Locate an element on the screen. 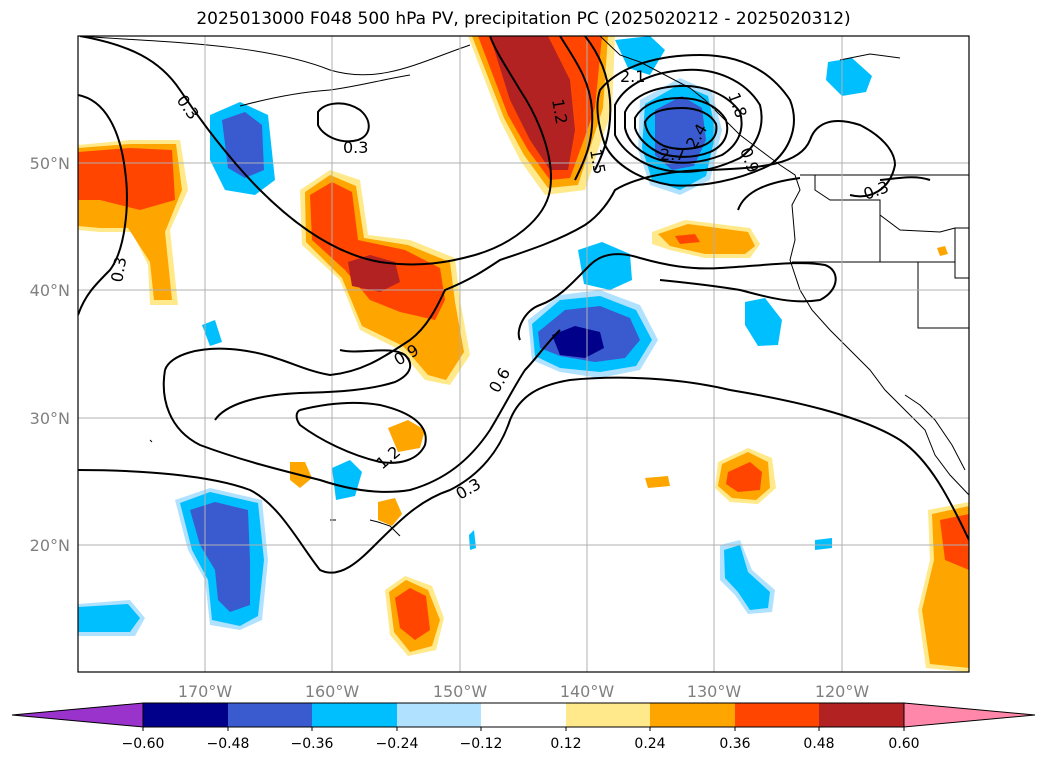 This screenshot has width=1047, height=765. colorbar-tick-label: 0.48 is located at coordinates (818, 744).